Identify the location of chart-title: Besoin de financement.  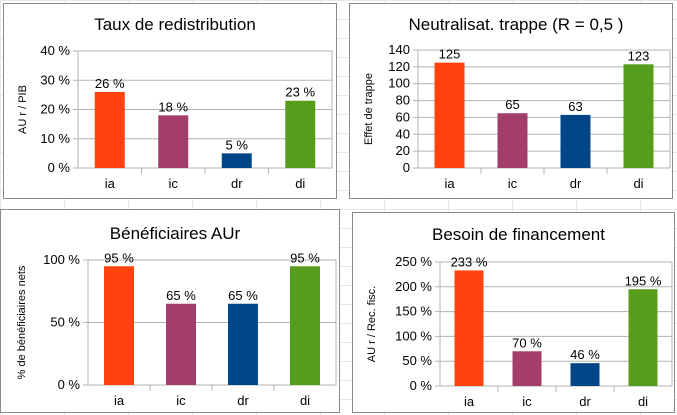
(518, 234).